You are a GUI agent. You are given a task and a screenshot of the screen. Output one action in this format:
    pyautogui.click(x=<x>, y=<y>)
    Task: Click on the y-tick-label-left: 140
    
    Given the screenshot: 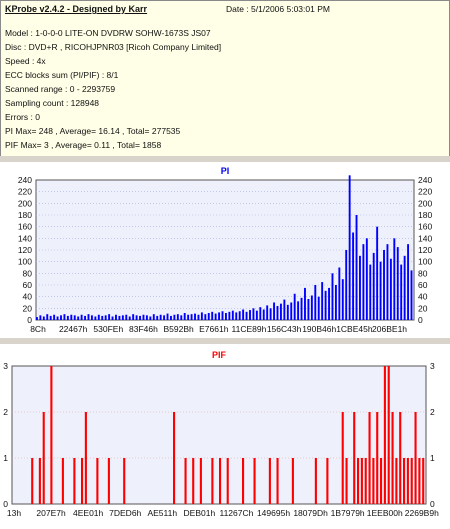 What is the action you would take?
    pyautogui.click(x=25, y=238)
    